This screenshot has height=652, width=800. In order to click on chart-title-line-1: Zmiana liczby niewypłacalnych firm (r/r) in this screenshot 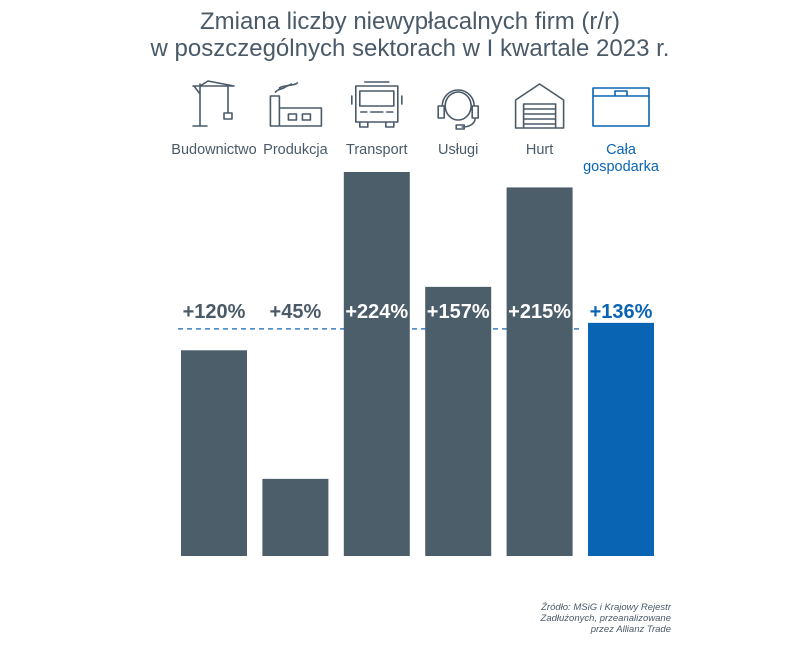, I will do `click(410, 21)`.